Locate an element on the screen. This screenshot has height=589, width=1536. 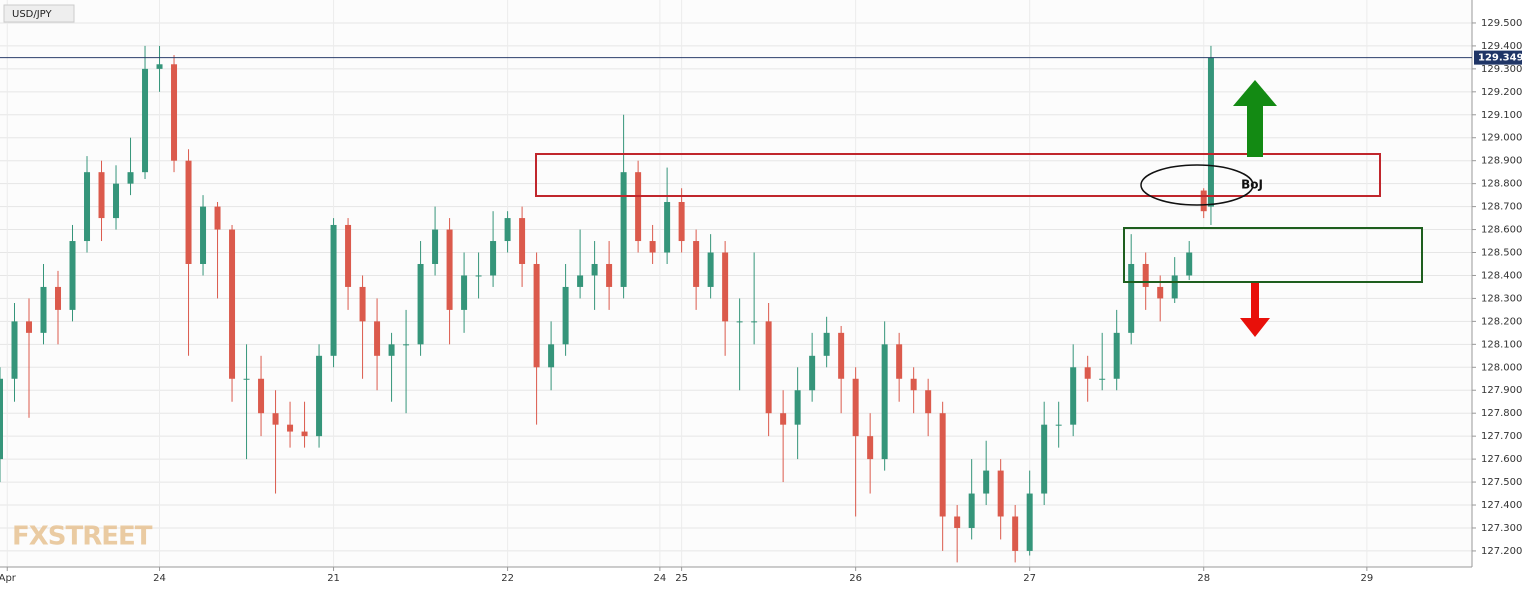
y-tick-label: 128.300 is located at coordinates (1501, 298).